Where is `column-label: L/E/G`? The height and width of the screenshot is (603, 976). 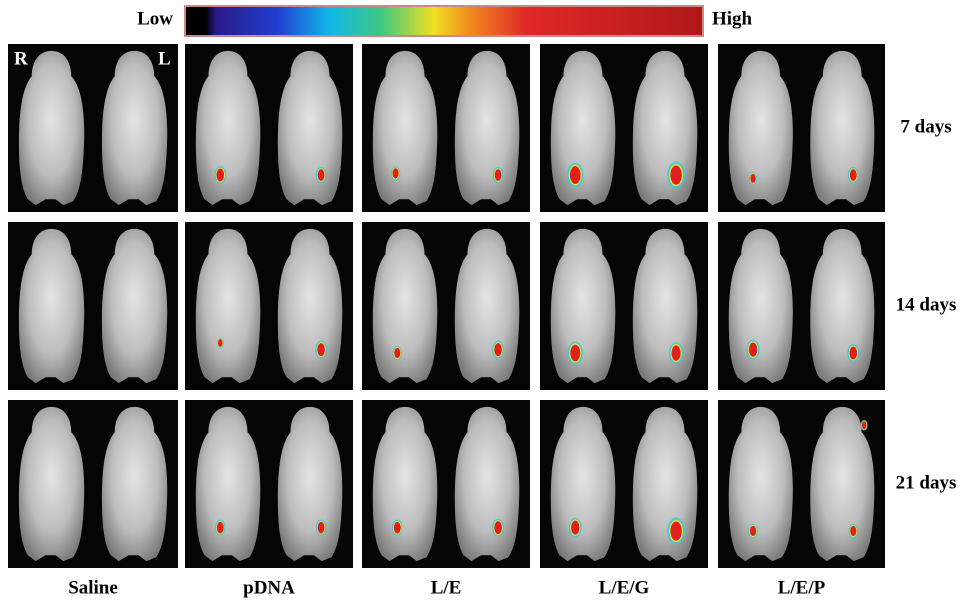 column-label: L/E/G is located at coordinates (624, 587).